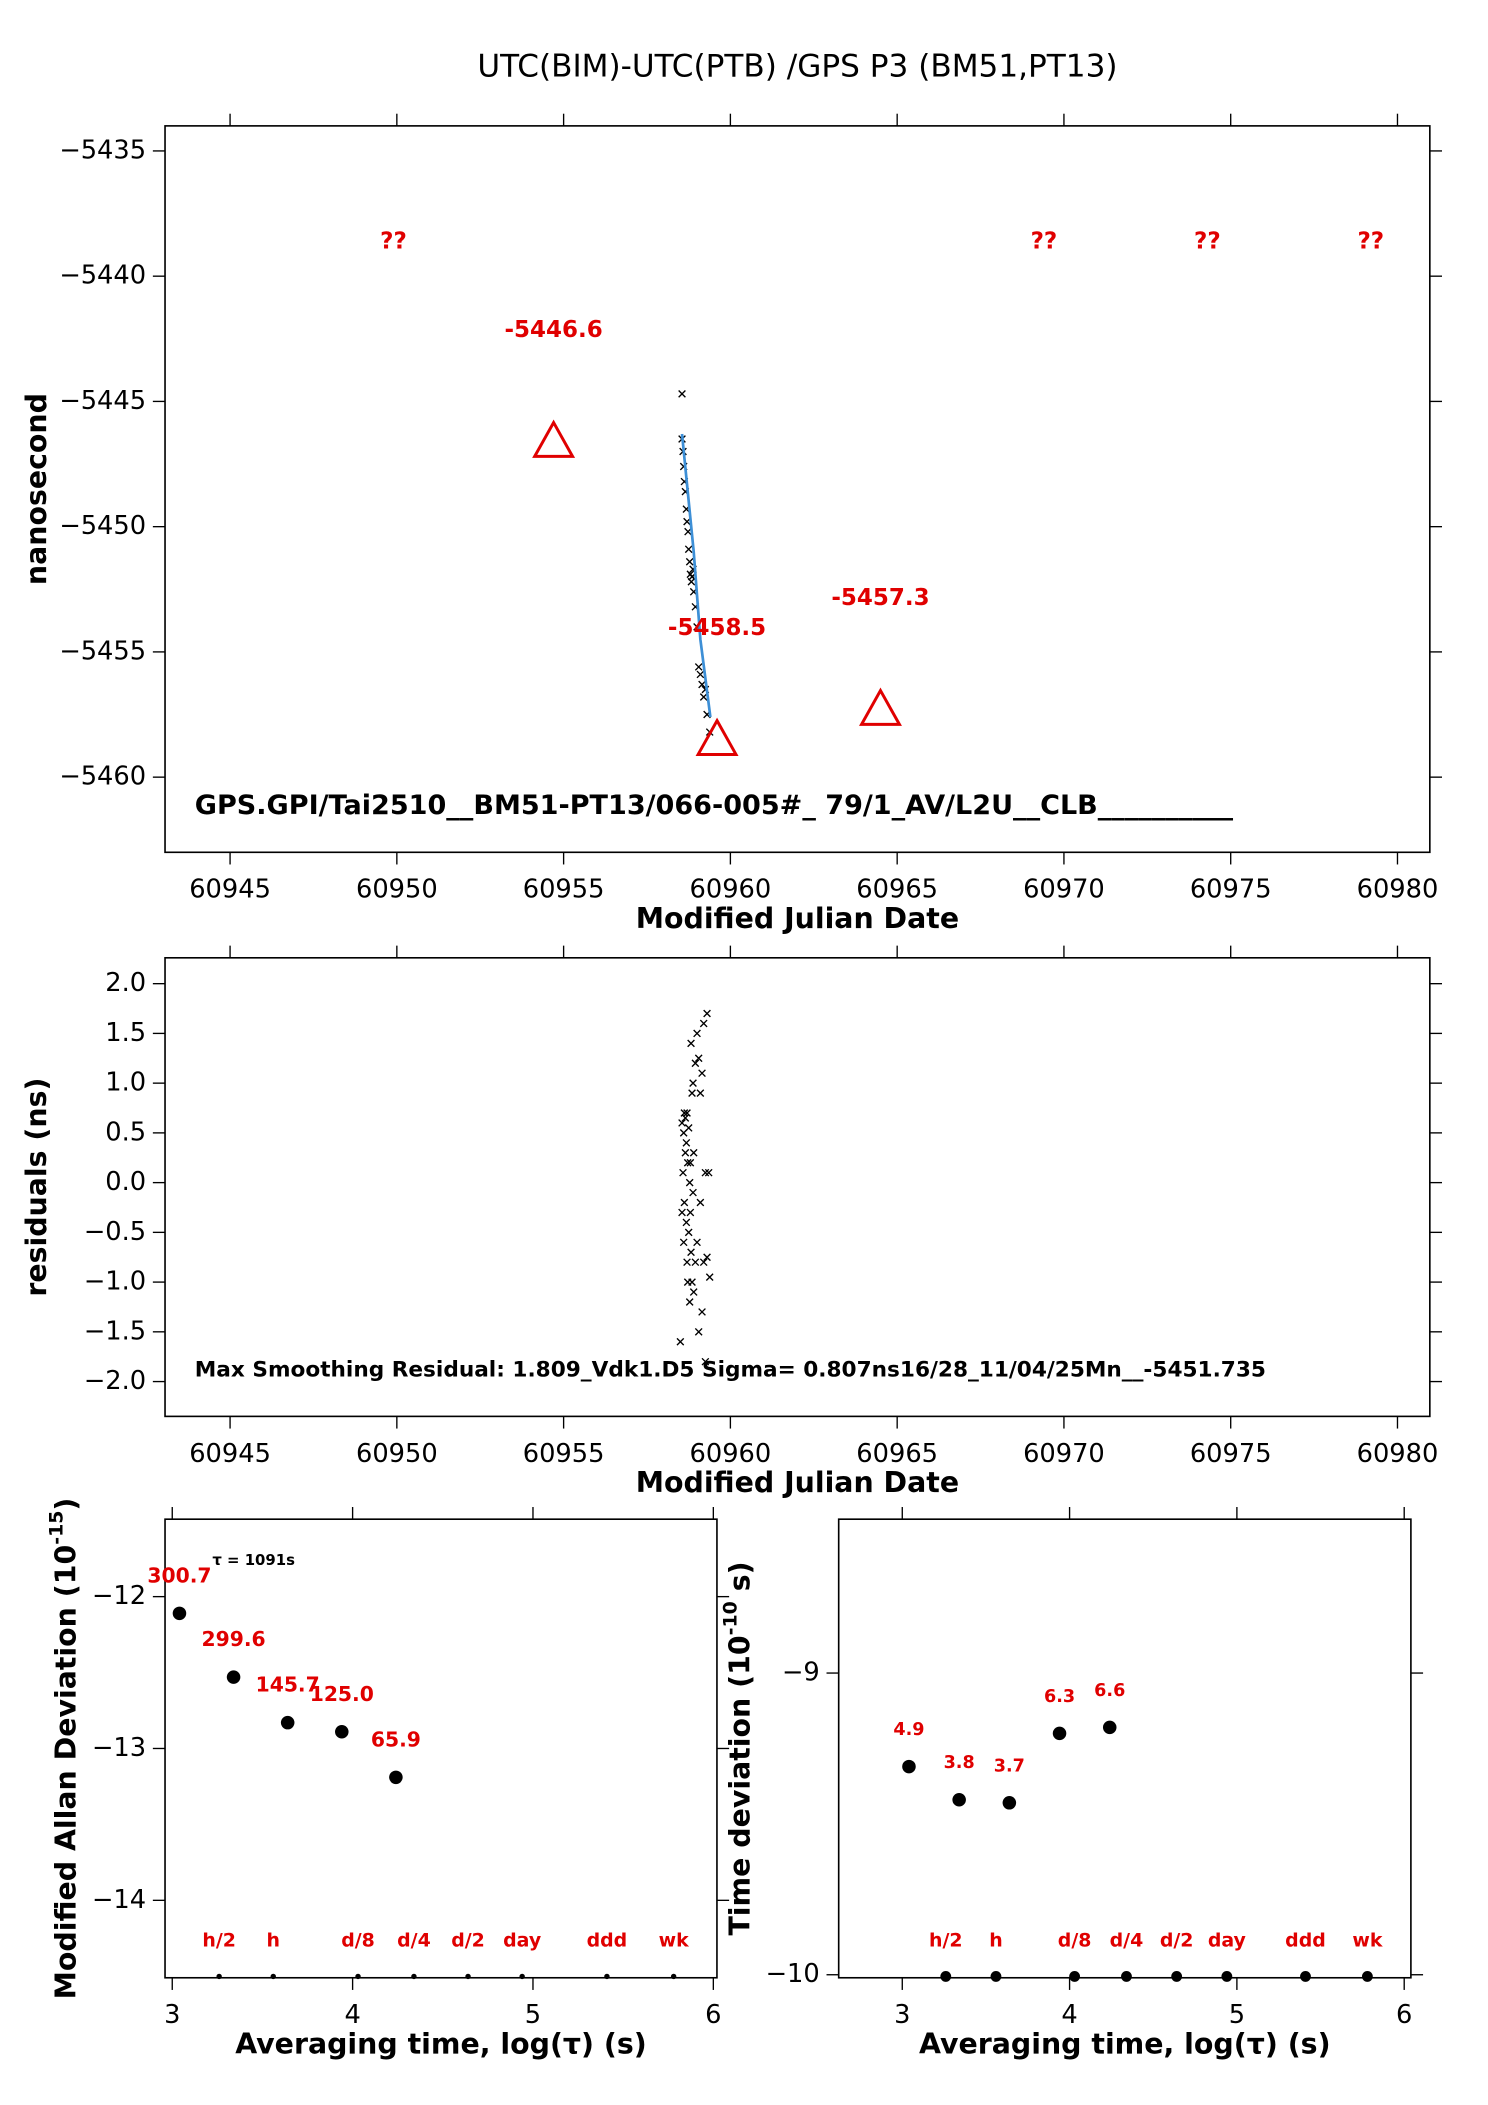  Describe the element at coordinates (1367, 1941) in the screenshot. I see `tau-label: wk` at that location.